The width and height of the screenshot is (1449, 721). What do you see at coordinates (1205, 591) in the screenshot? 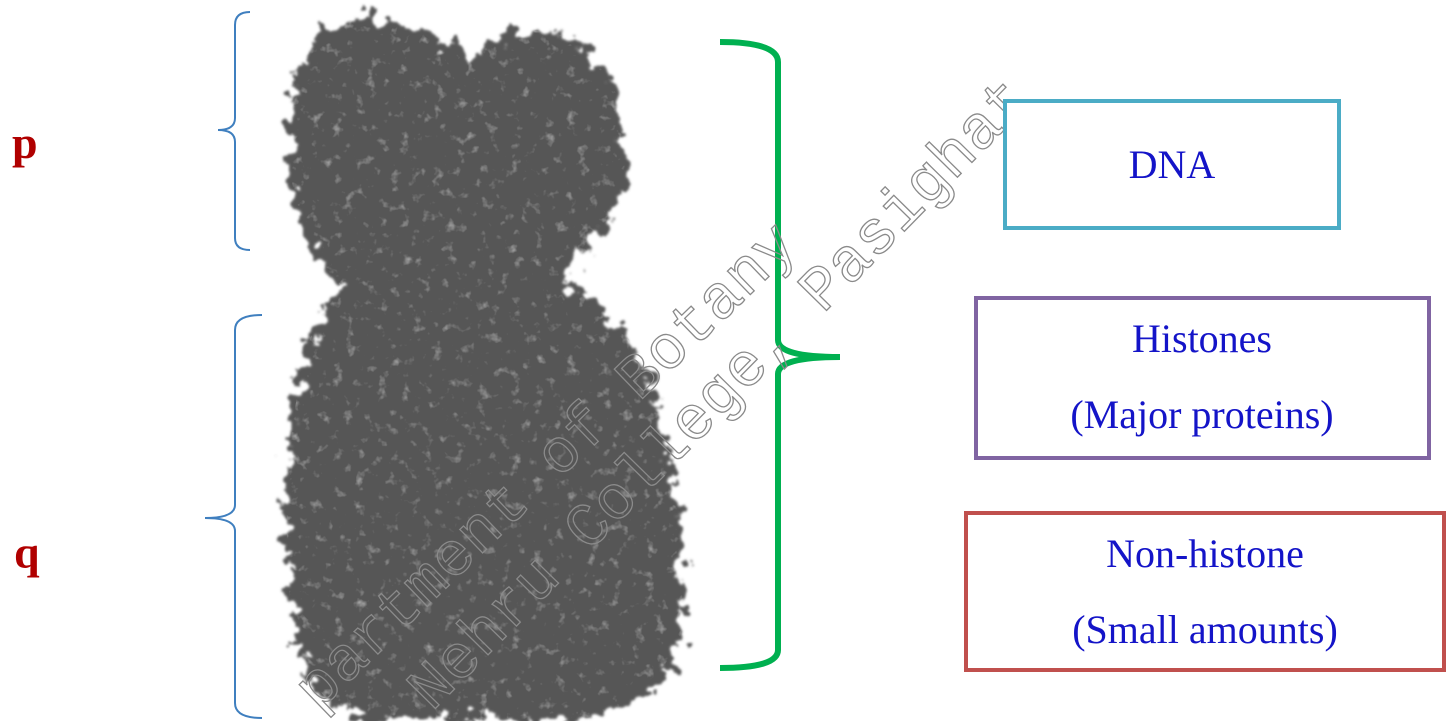
I see `non-histone-box` at bounding box center [1205, 591].